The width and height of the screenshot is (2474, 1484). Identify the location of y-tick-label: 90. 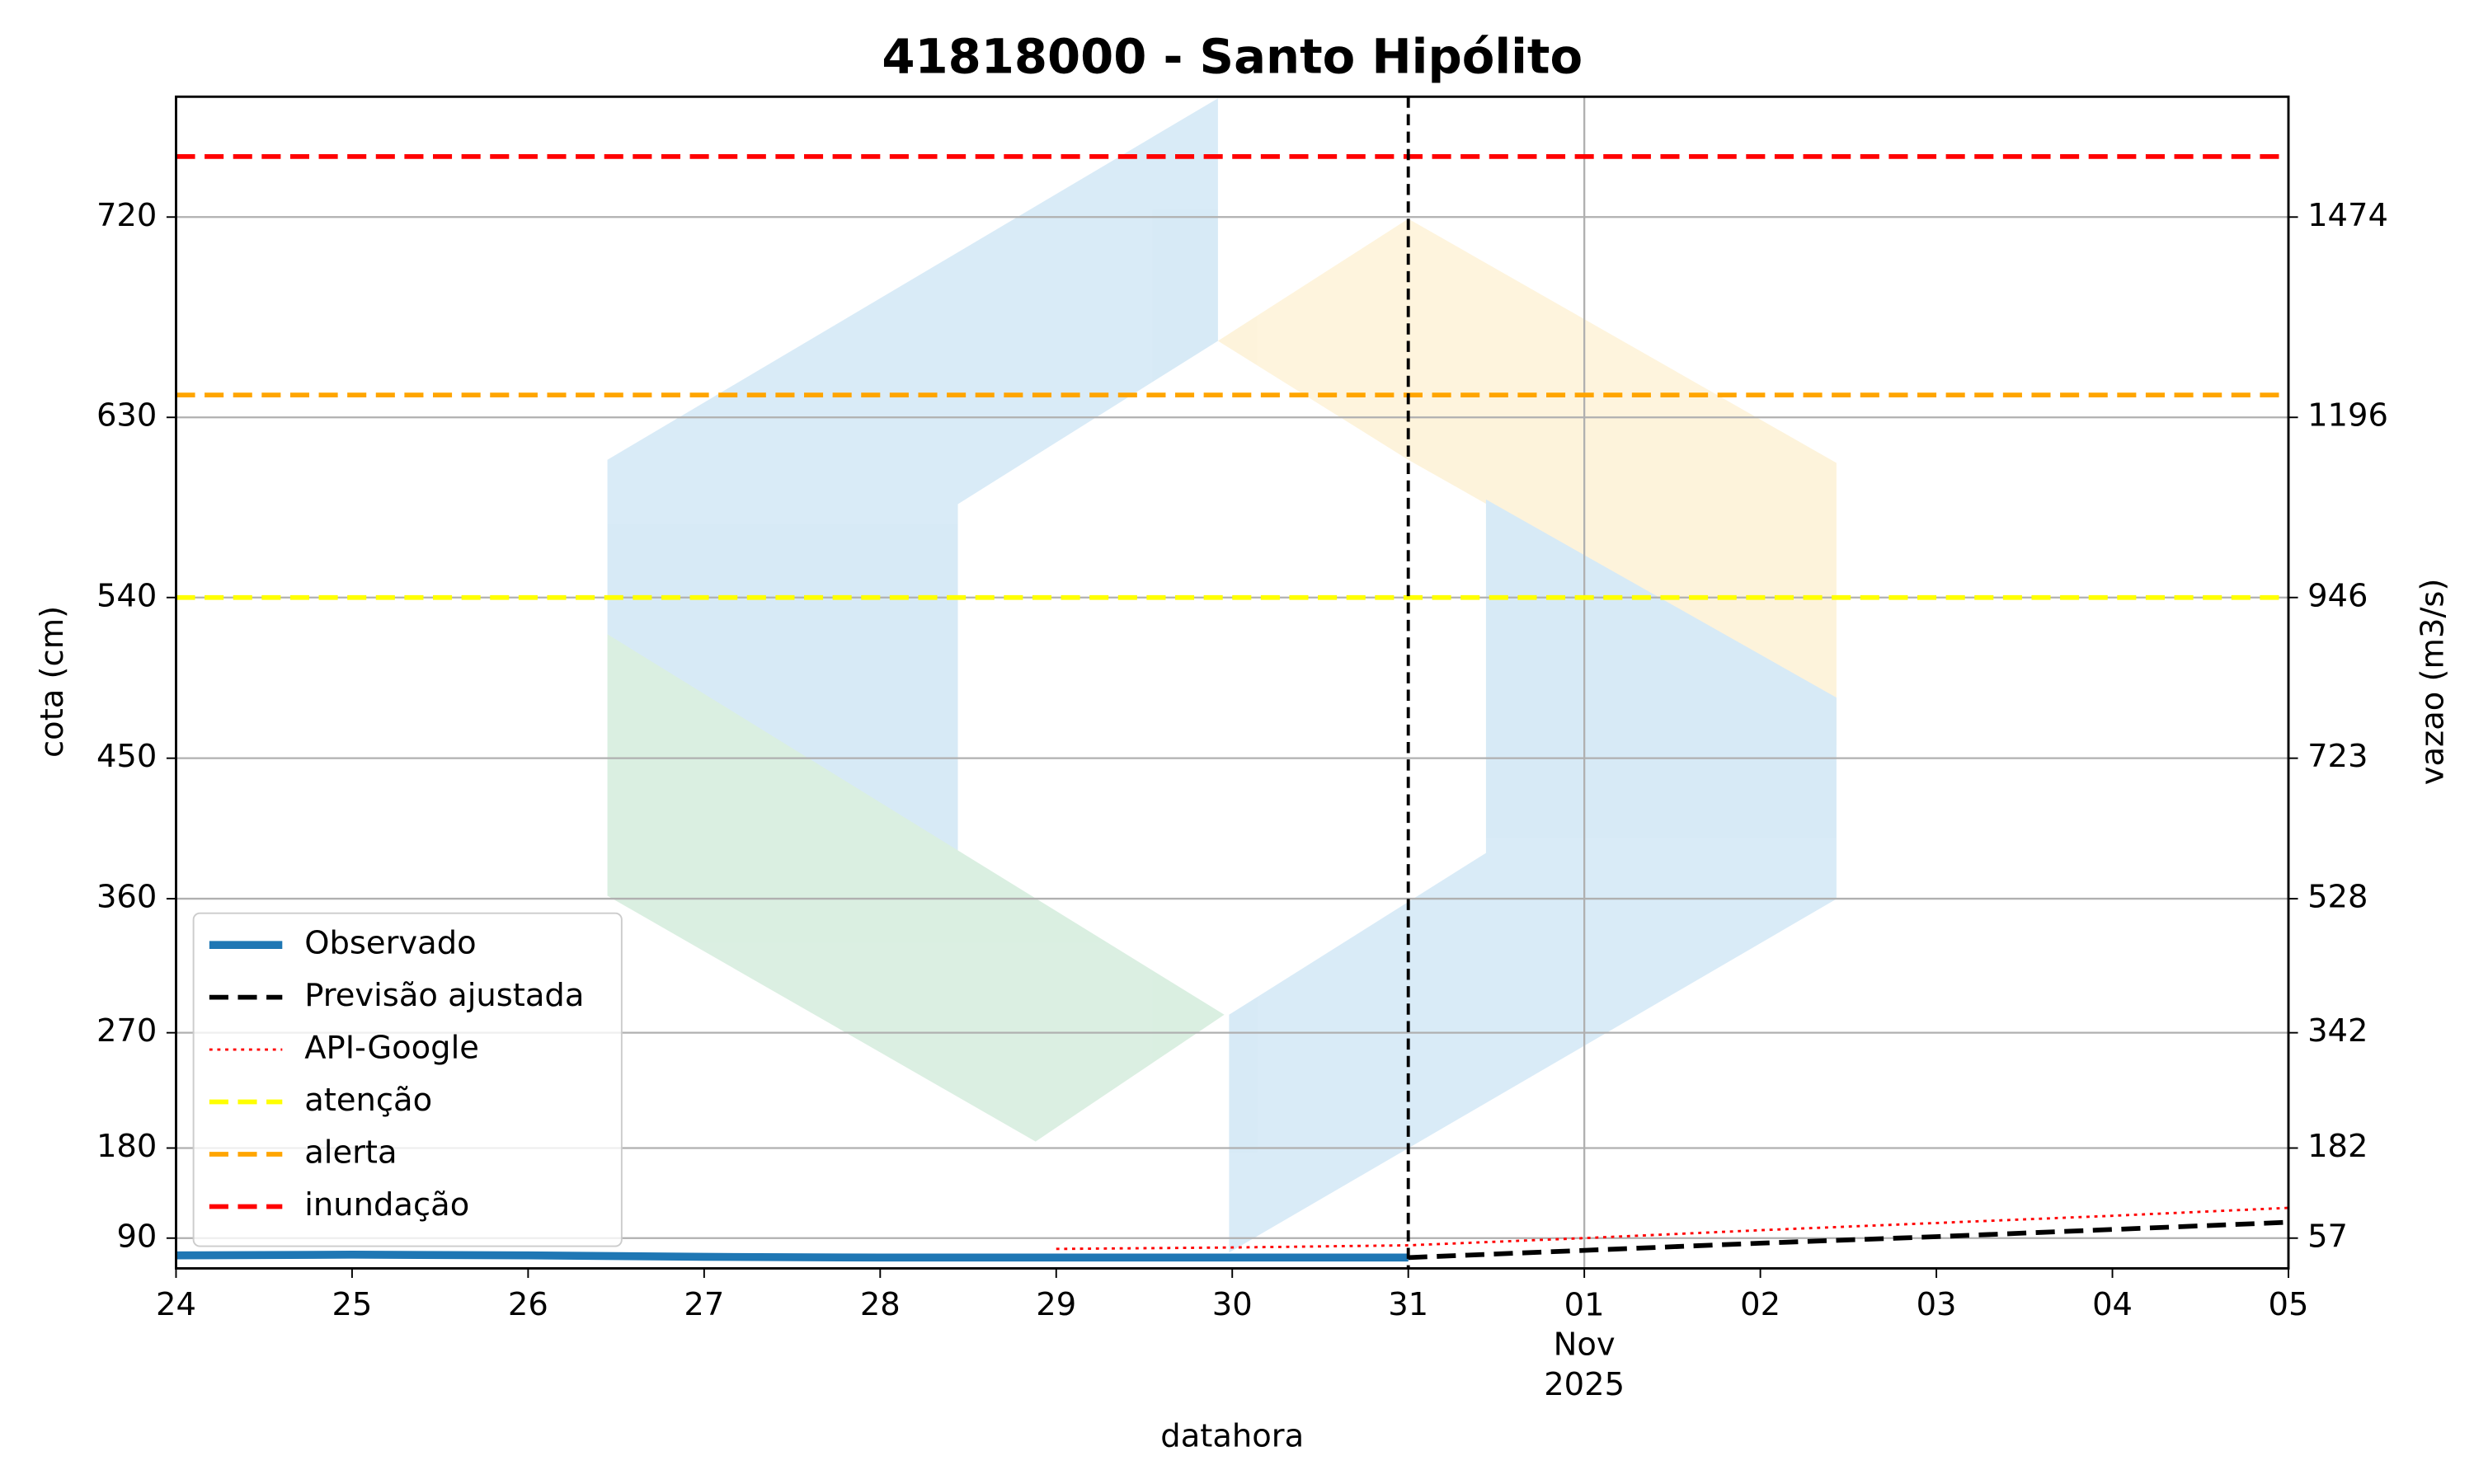
(136, 1236).